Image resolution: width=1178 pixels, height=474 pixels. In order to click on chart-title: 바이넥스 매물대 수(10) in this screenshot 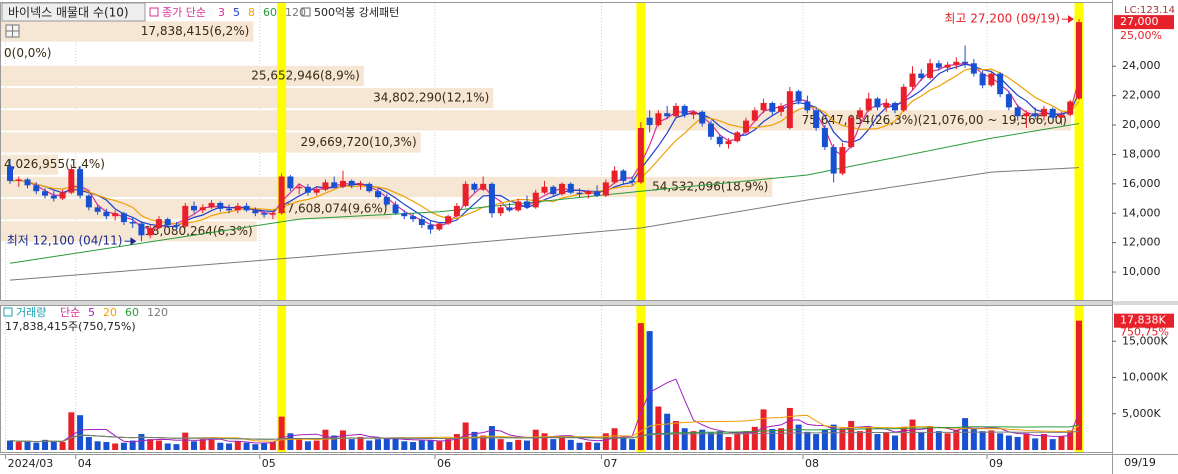, I will do `click(68, 13)`.